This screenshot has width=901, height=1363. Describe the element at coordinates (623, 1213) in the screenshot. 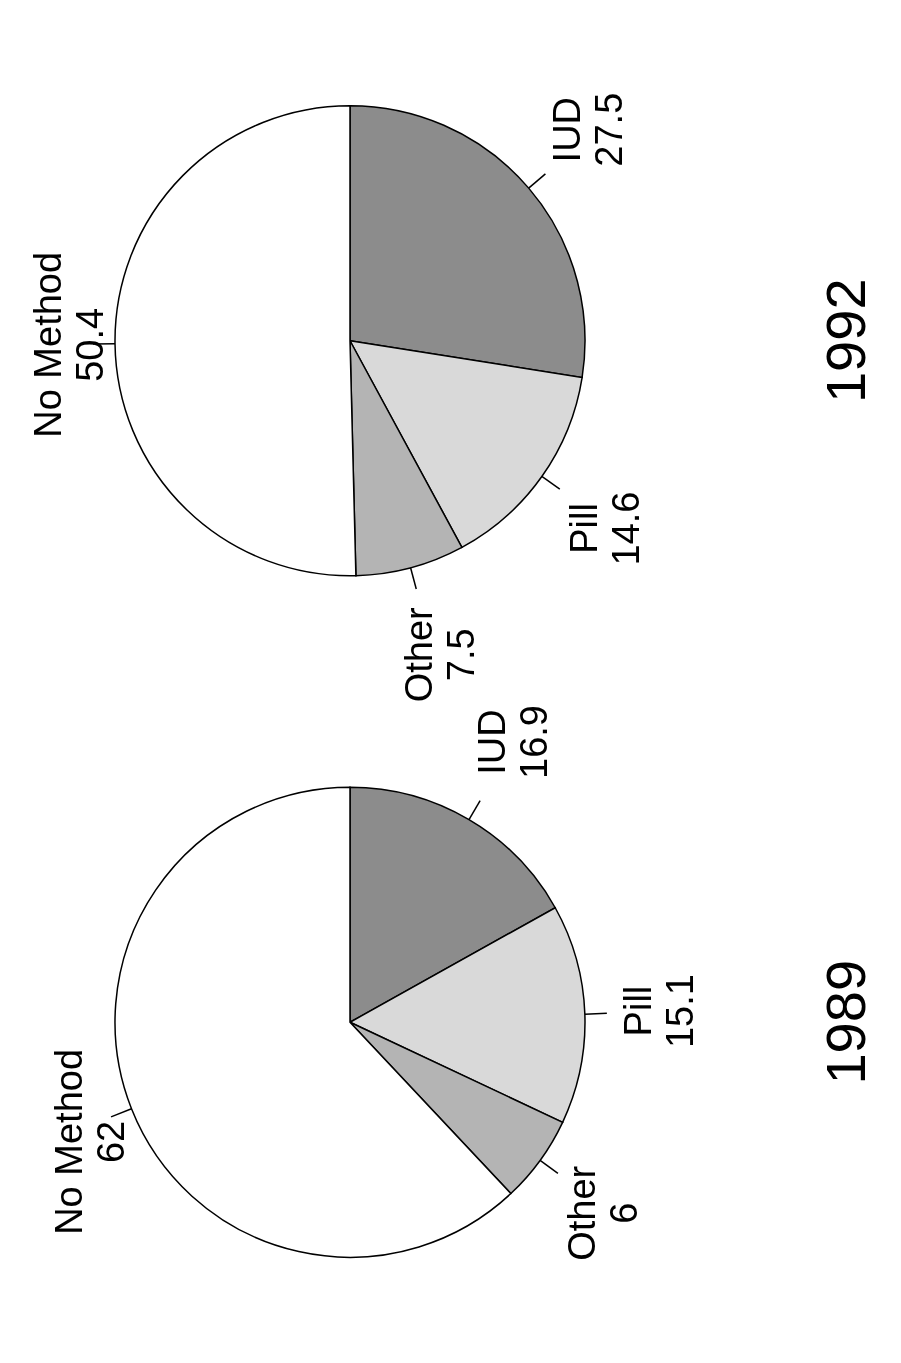

I see `data-label: 6` at that location.